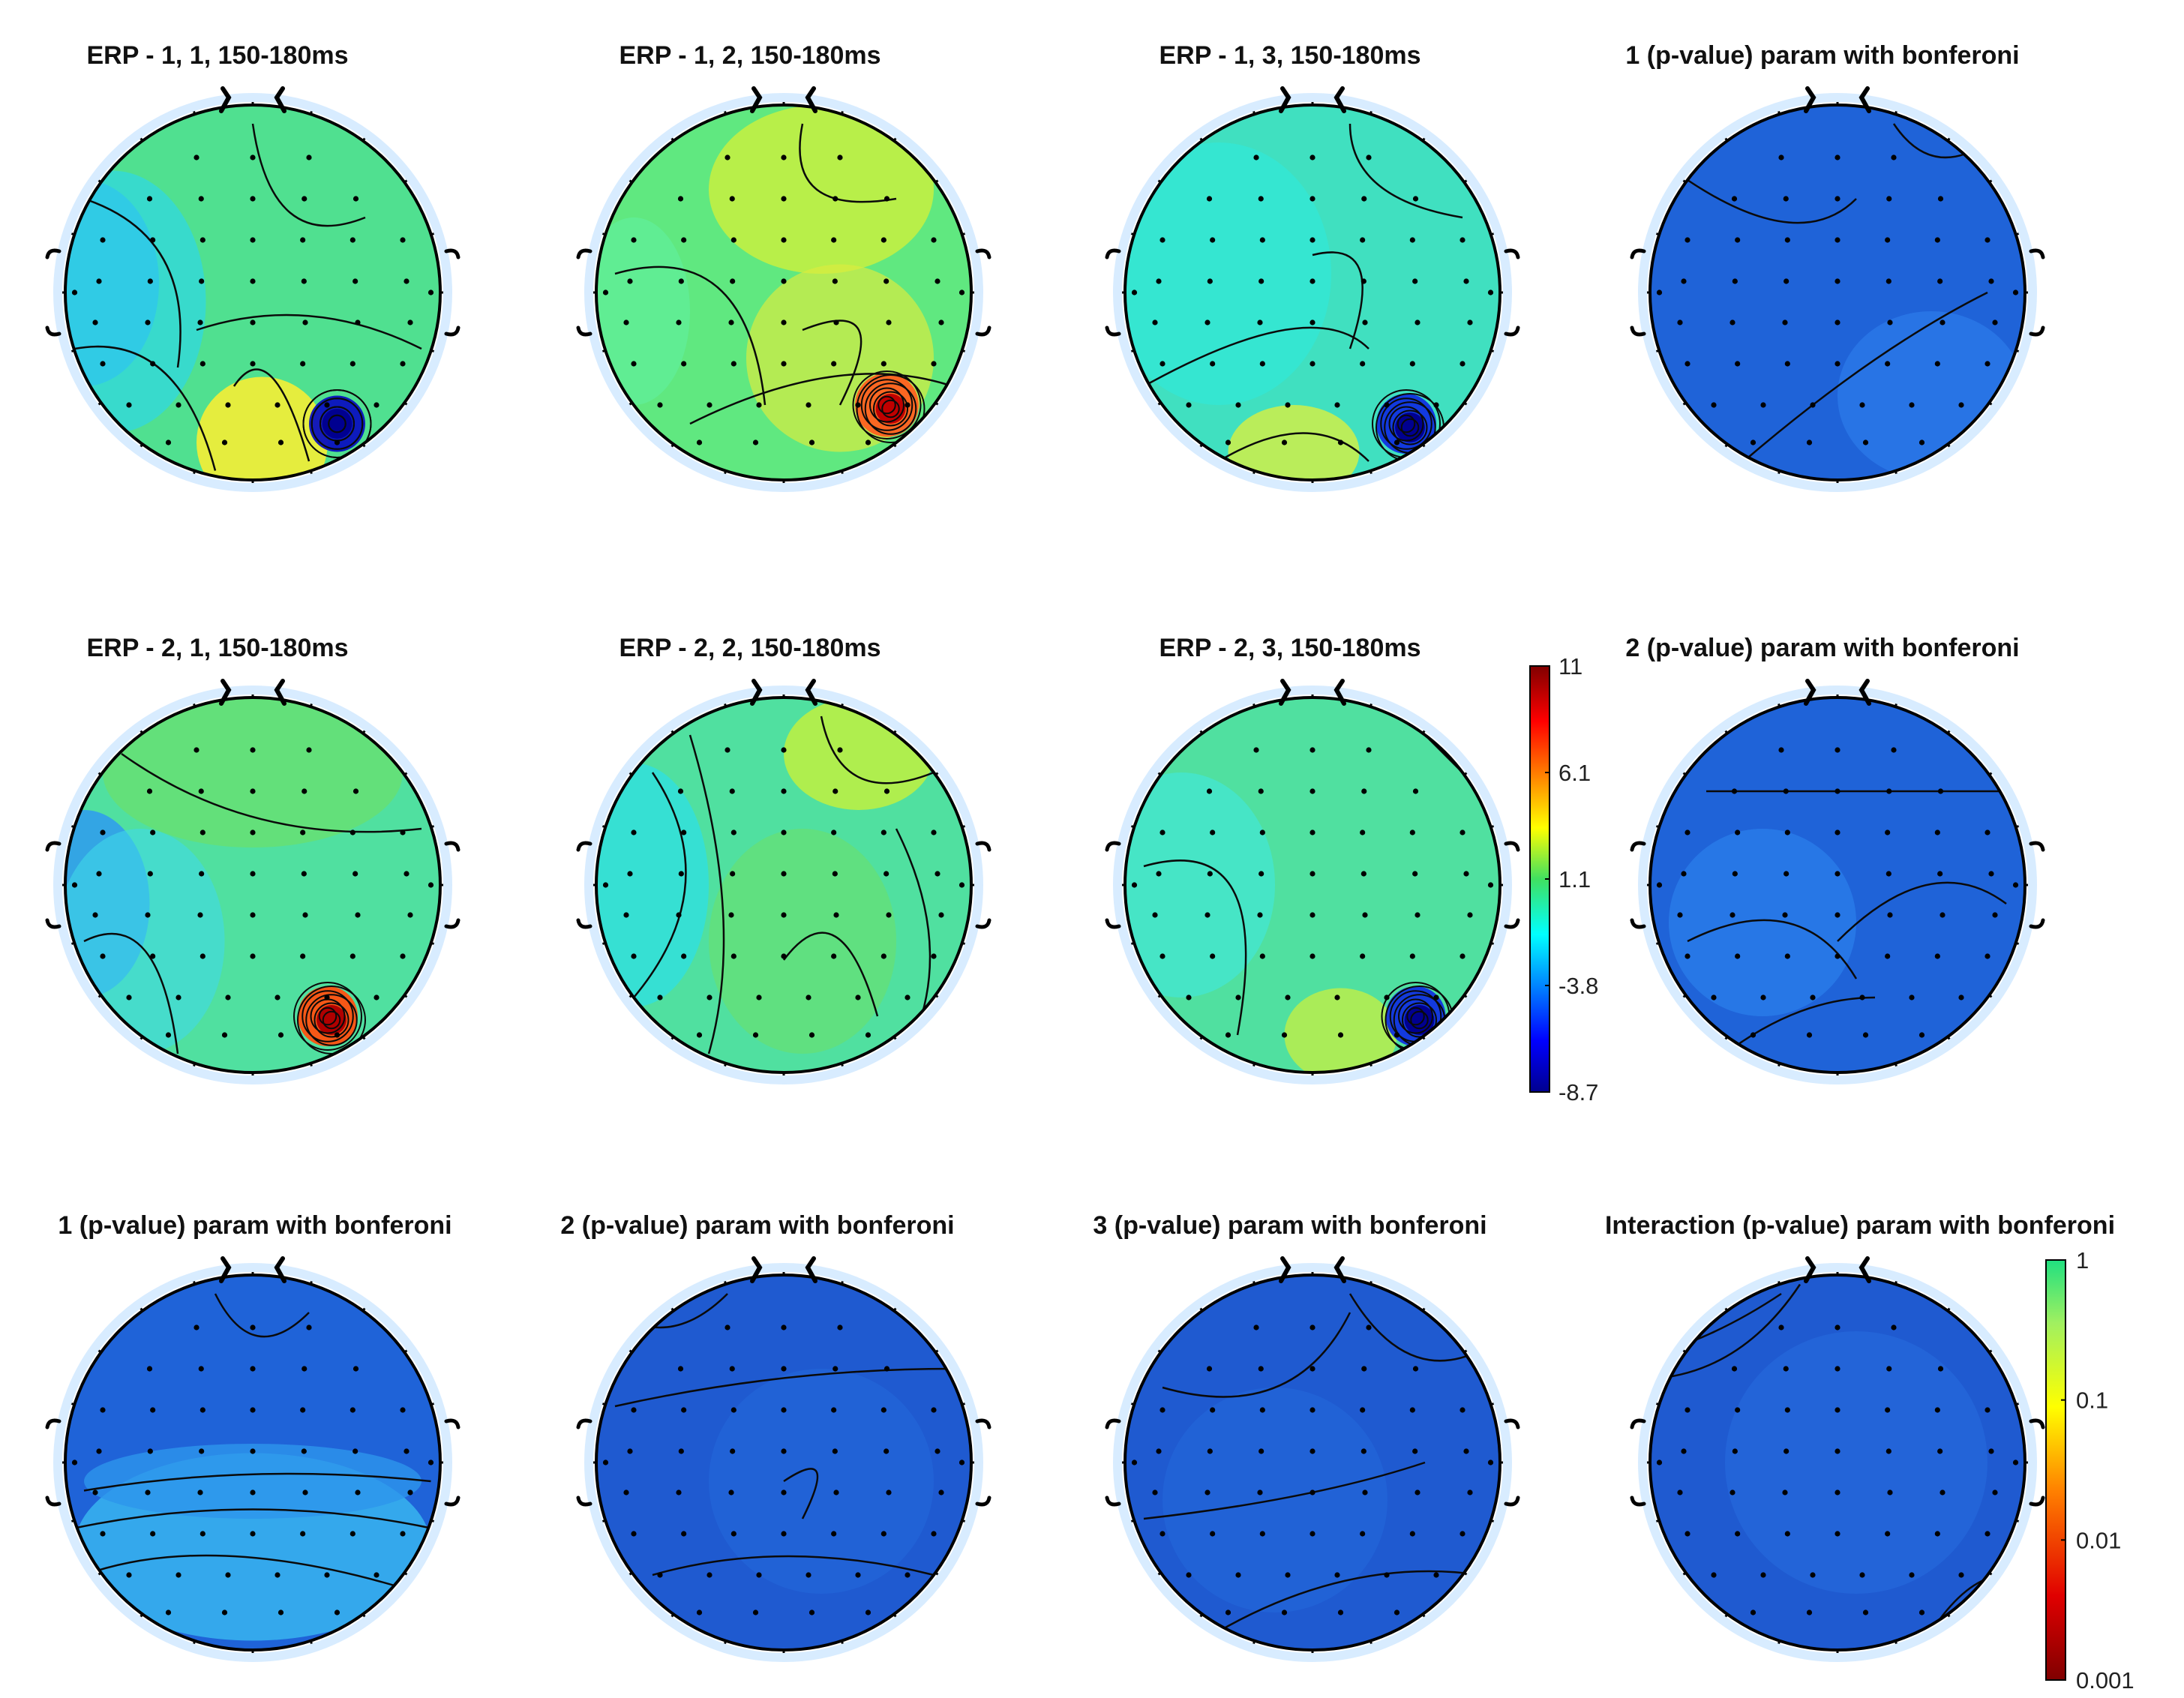 This screenshot has height=1698, width=2184. I want to click on panel-title: ERP - 2, 3, 150-180ms, so click(1289, 648).